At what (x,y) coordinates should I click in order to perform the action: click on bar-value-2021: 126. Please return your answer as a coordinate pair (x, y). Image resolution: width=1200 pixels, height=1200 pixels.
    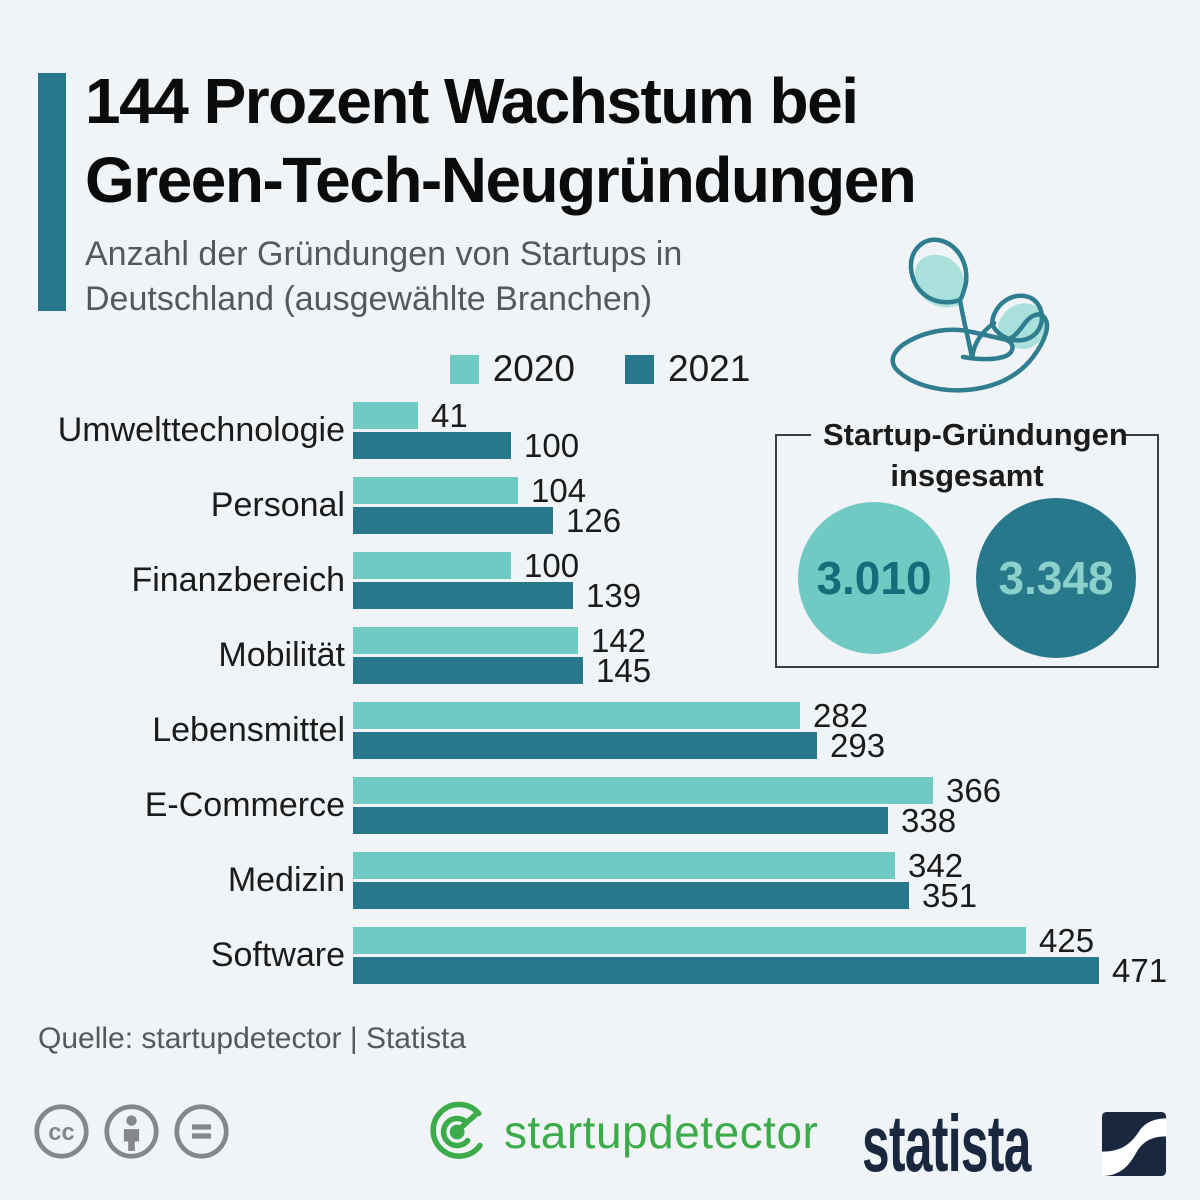
    Looking at the image, I should click on (594, 520).